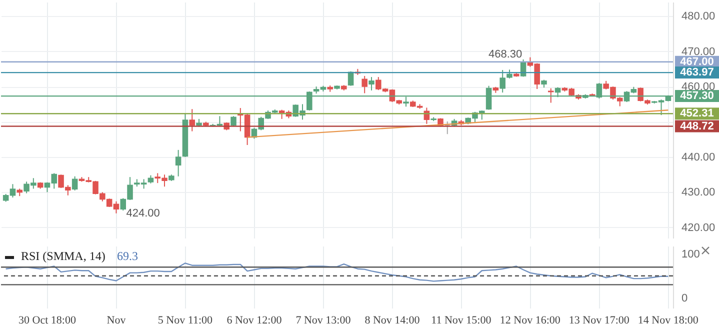 The image size is (719, 327). I want to click on y-tick-label: 470.00, so click(699, 52).